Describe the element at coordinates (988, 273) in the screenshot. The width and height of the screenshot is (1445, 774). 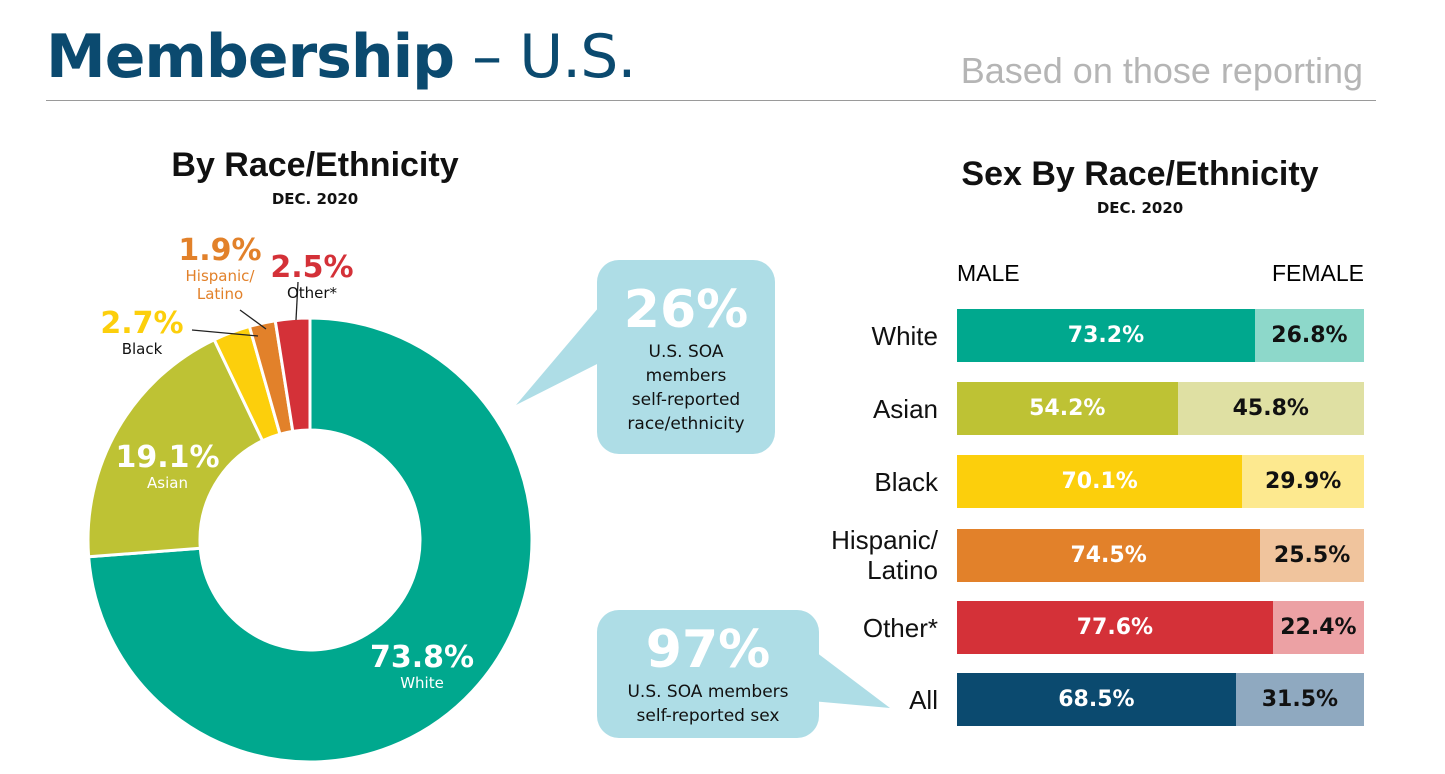
I see `legend-male: MALE` at that location.